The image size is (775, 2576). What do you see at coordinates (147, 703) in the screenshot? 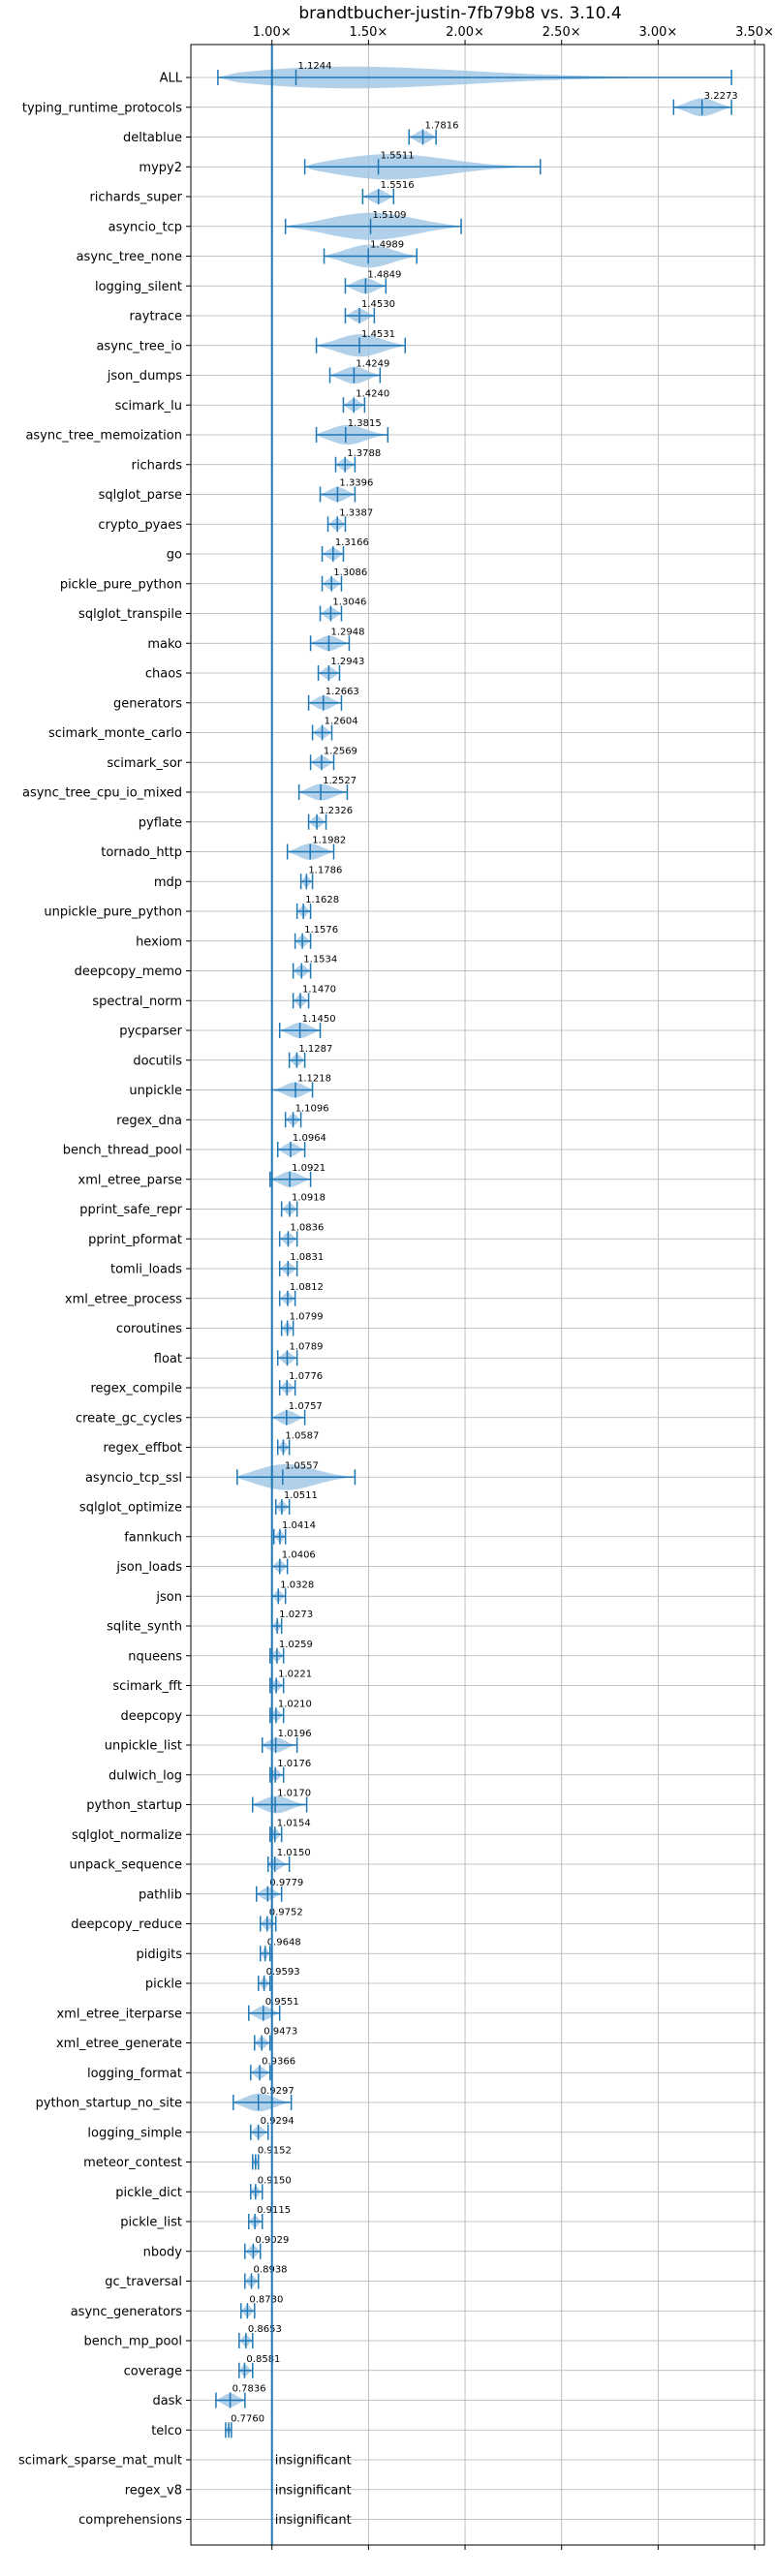
I see `category-label: generators` at bounding box center [147, 703].